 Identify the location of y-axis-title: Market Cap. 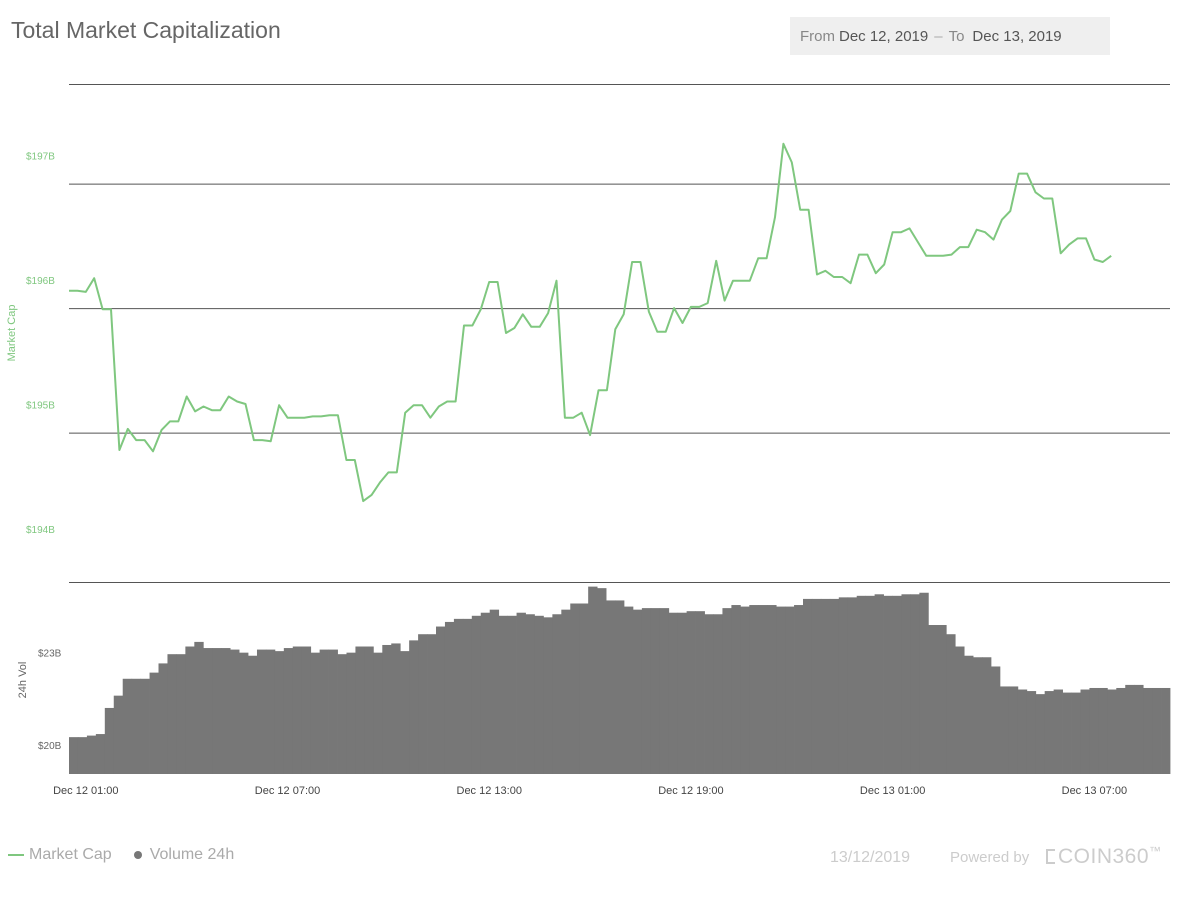
(12, 333).